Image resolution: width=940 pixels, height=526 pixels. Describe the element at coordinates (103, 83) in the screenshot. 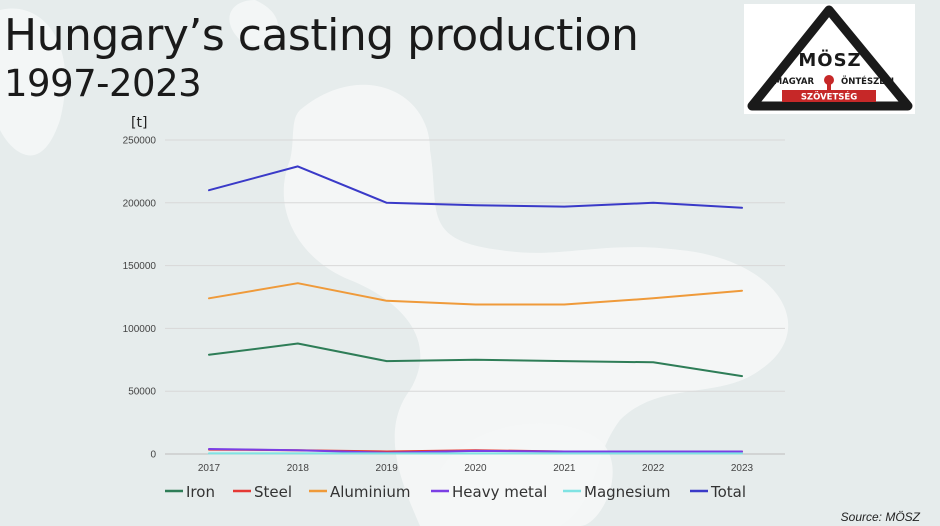

I see `title-line-2: 1997-2023` at that location.